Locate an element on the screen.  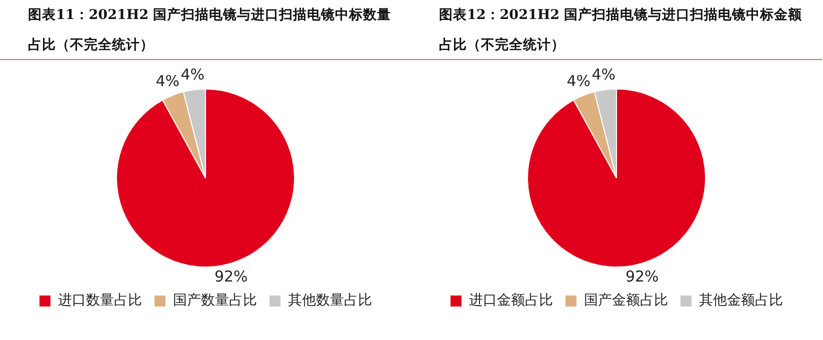
chart-title: 图表12：2021H2 国产扫描电镜与进口扫描电镜中标金额占比（不完全统计） is located at coordinates (616, 30).